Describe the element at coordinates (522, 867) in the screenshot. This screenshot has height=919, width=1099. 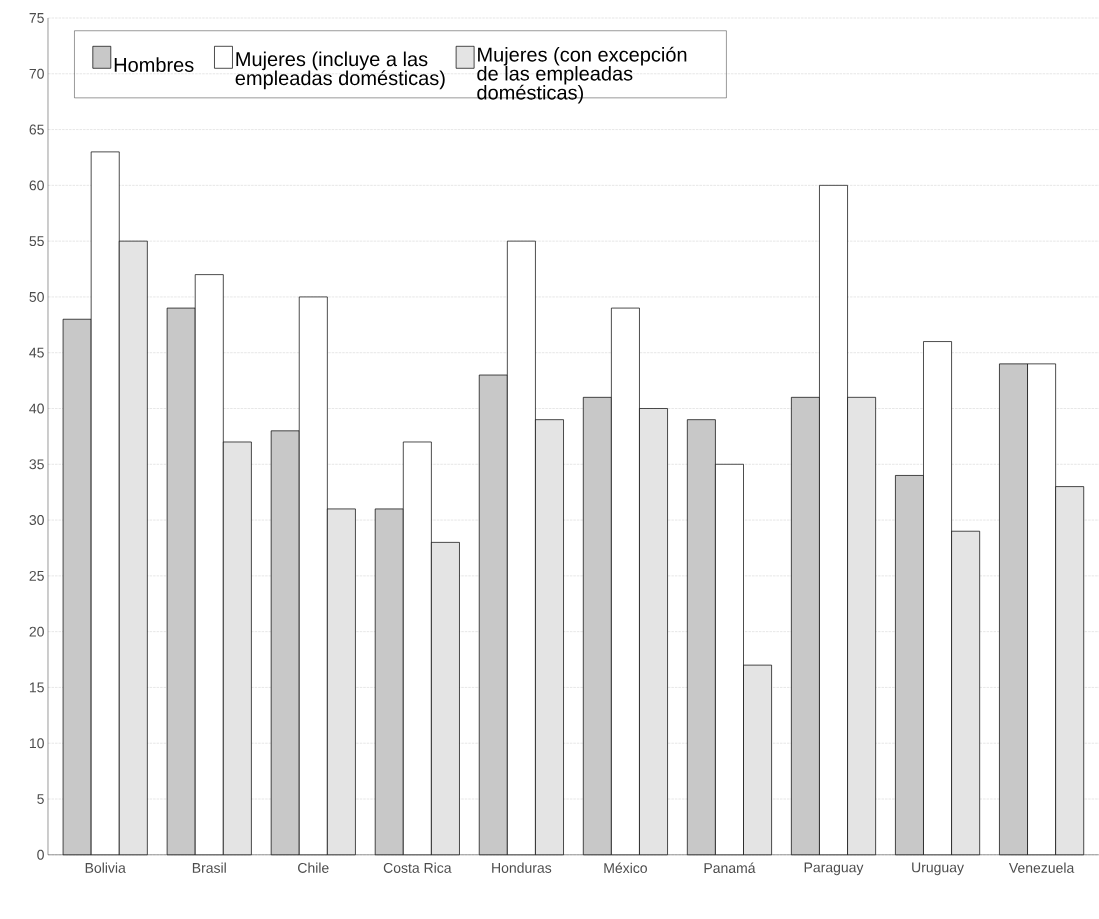
I see `x-tick-label: Honduras` at that location.